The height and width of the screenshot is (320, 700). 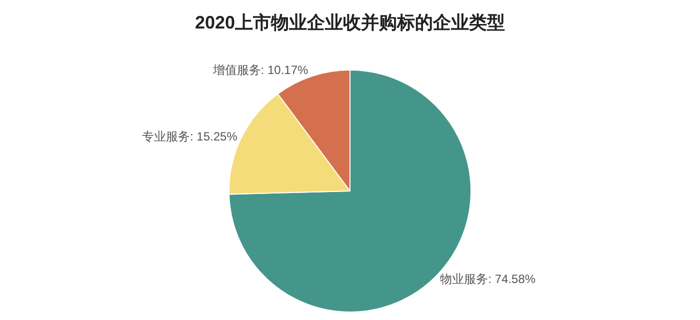 What do you see at coordinates (260, 69) in the screenshot?
I see `slice-label: 增值服务: 10.17%` at bounding box center [260, 69].